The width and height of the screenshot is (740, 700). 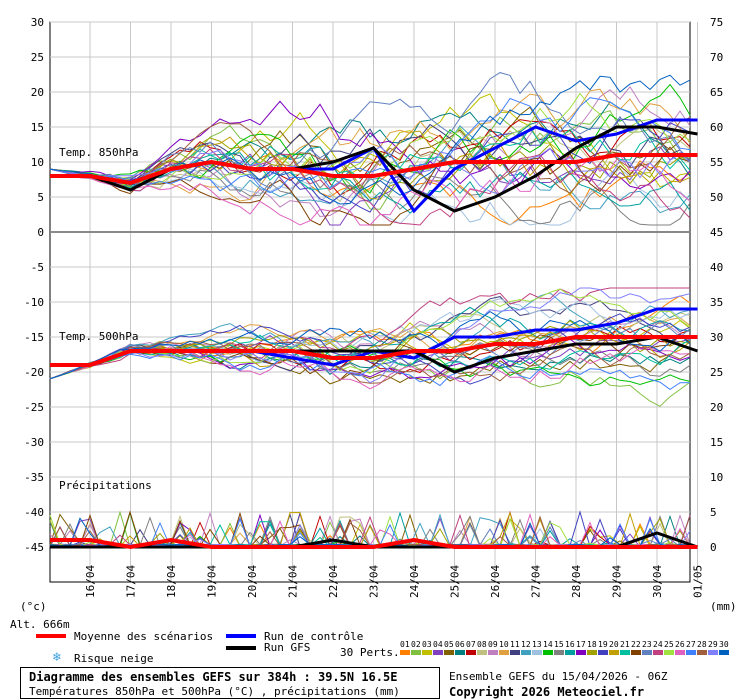 I want to click on left-tick-label: 0, so click(x=40, y=232).